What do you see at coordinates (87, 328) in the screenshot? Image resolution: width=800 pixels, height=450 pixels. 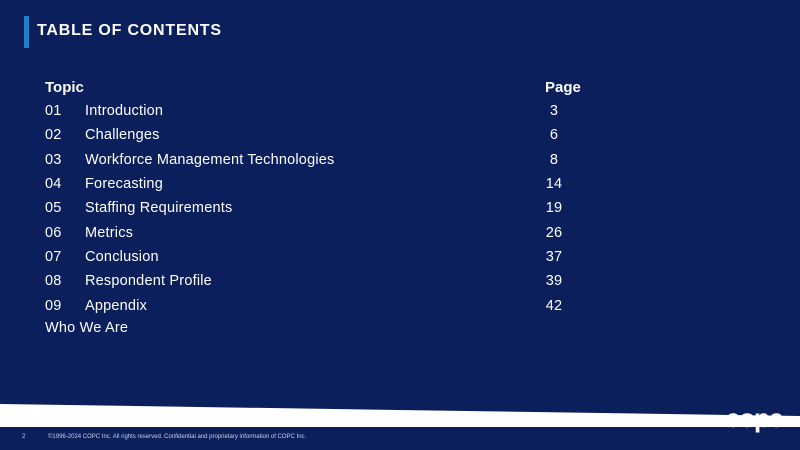 I see `toc-item-who-we-are: Who We Are` at bounding box center [87, 328].